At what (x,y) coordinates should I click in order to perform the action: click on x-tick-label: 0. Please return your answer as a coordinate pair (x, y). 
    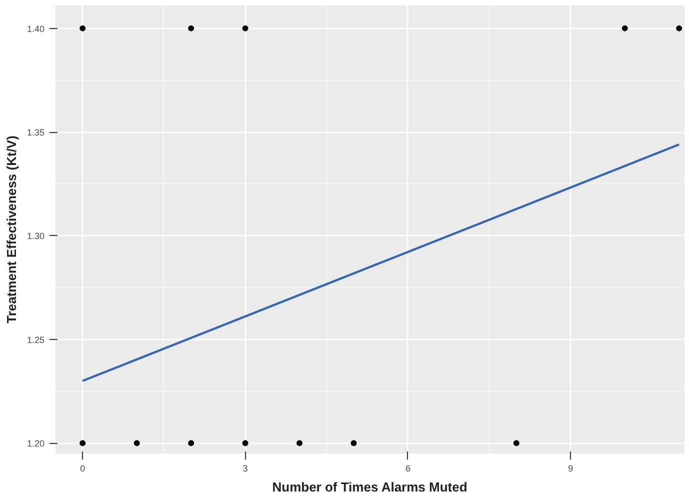
    Looking at the image, I should click on (83, 469).